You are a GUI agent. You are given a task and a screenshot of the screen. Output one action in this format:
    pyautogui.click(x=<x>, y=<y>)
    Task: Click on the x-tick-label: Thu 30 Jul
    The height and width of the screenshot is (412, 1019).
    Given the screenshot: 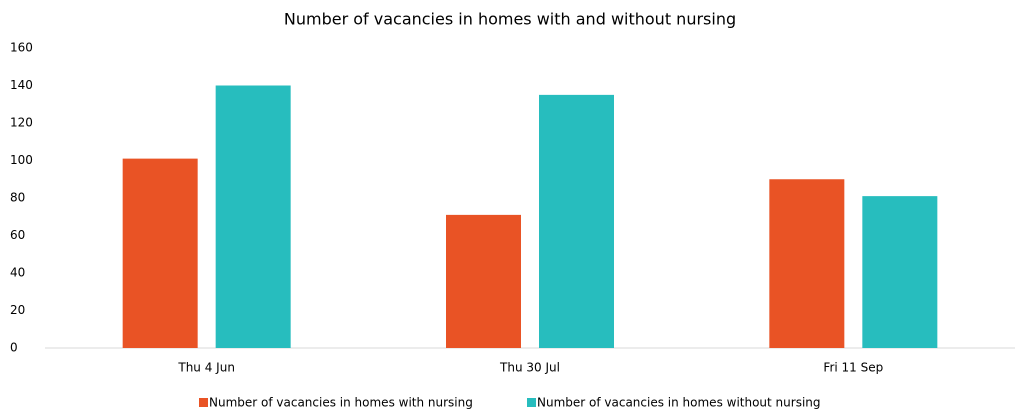 What is the action you would take?
    pyautogui.click(x=529, y=368)
    